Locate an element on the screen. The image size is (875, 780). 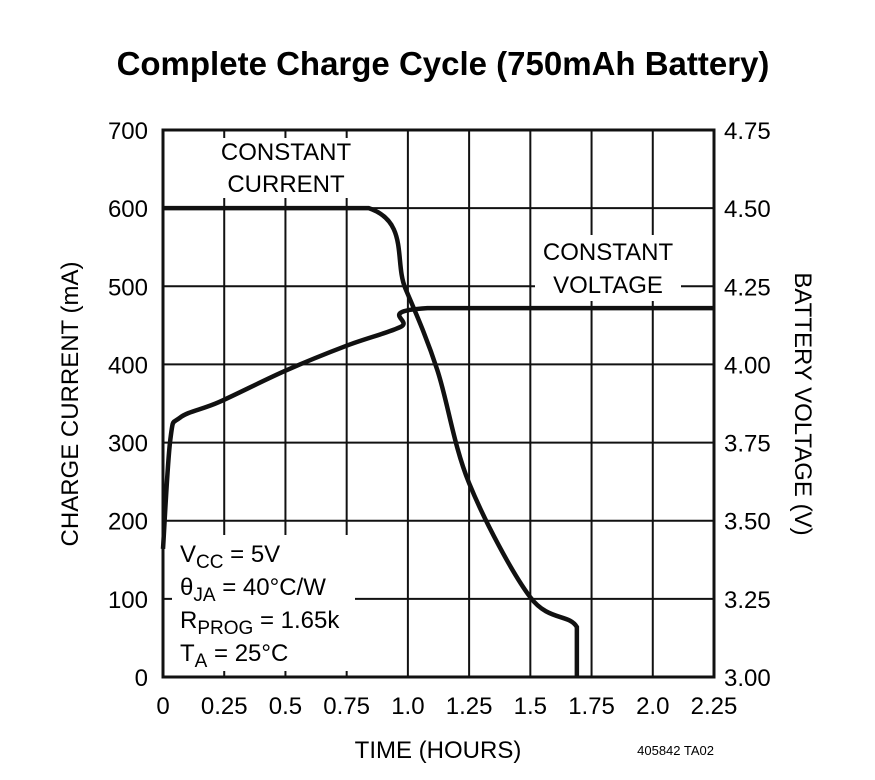
y2-tick-label: 4.25 is located at coordinates (747, 287).